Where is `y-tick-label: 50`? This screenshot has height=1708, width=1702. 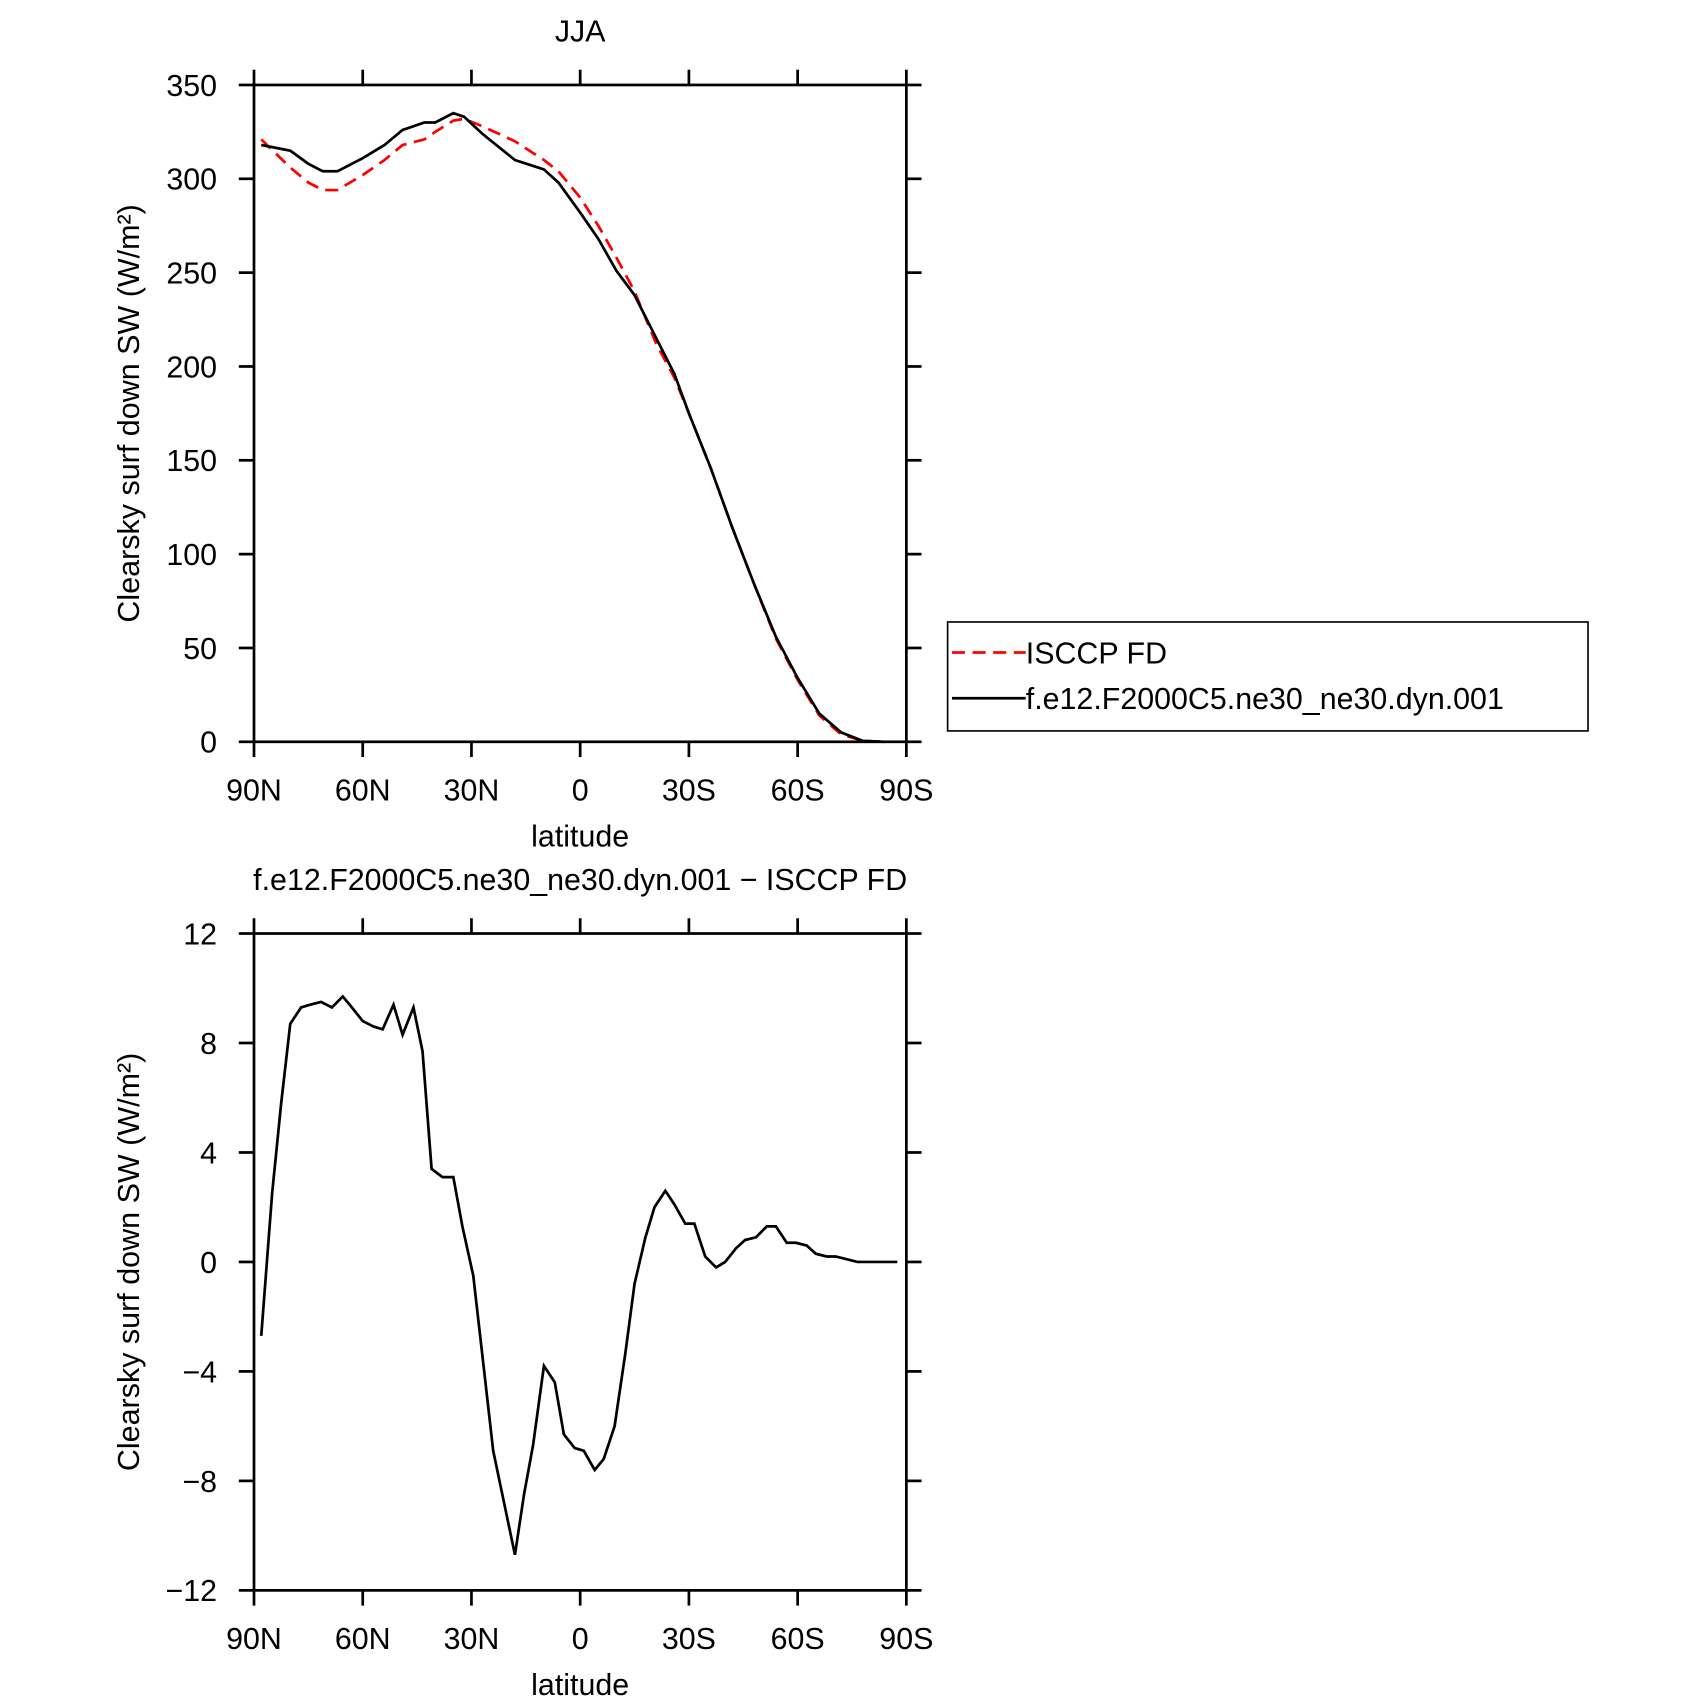 y-tick-label: 50 is located at coordinates (200, 649).